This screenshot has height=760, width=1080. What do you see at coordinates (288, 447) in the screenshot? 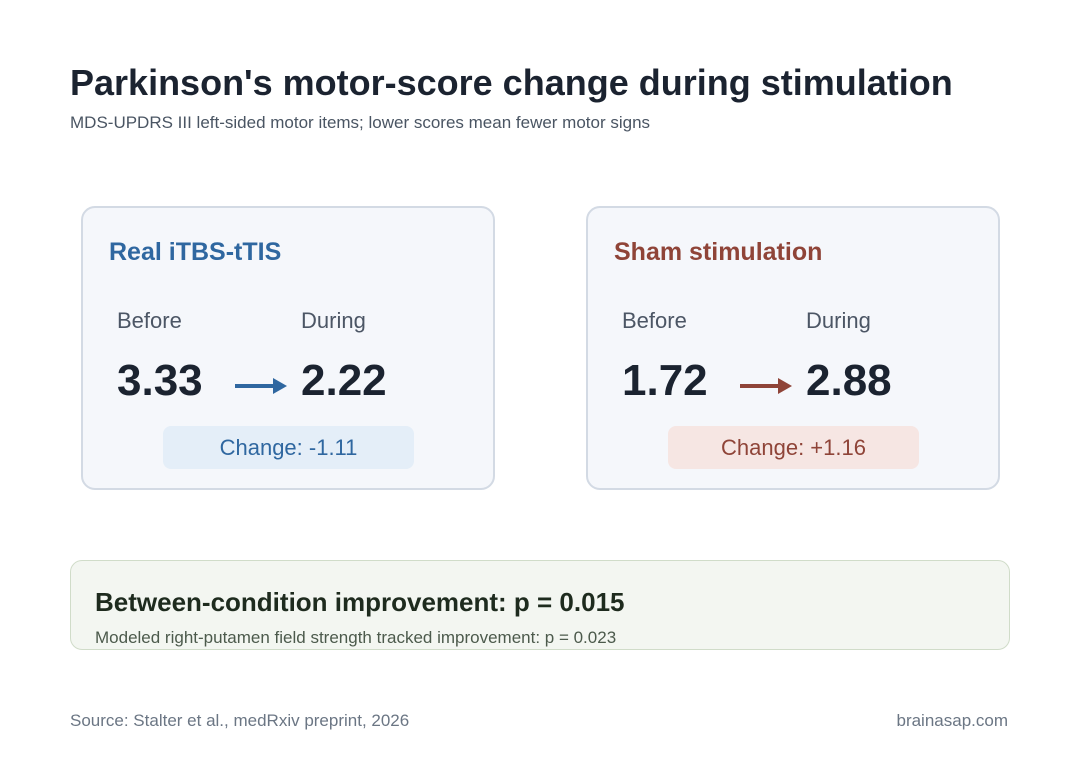
I see `change-badge: Change: -1.11` at bounding box center [288, 447].